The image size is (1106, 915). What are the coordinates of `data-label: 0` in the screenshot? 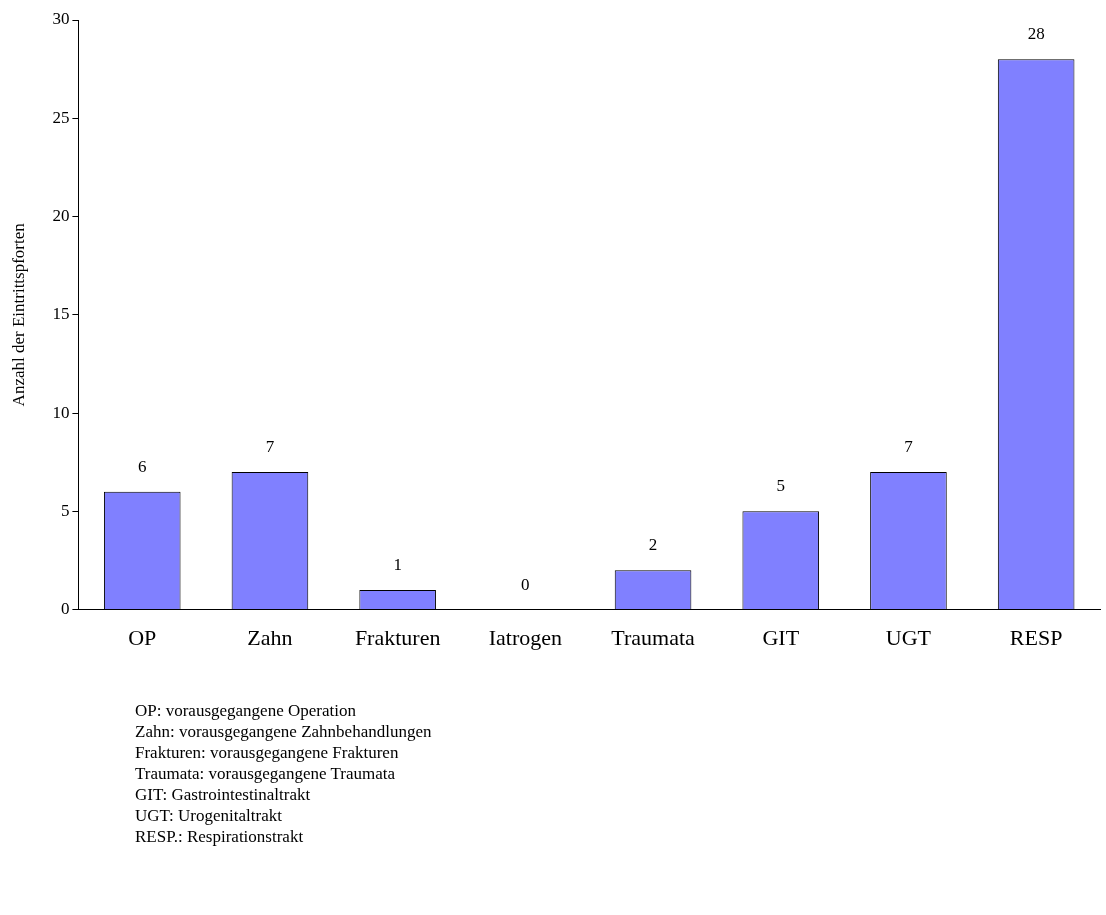 It's located at (525, 584).